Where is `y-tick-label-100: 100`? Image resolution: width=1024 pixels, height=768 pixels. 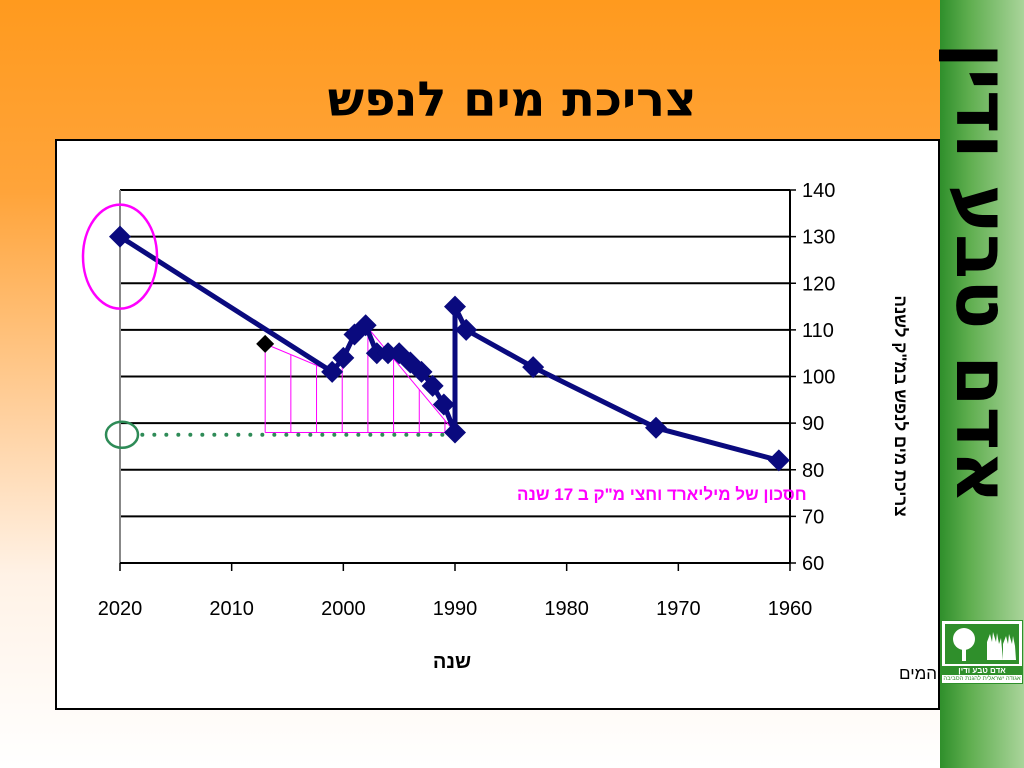 y-tick-label-100: 100 is located at coordinates (818, 378).